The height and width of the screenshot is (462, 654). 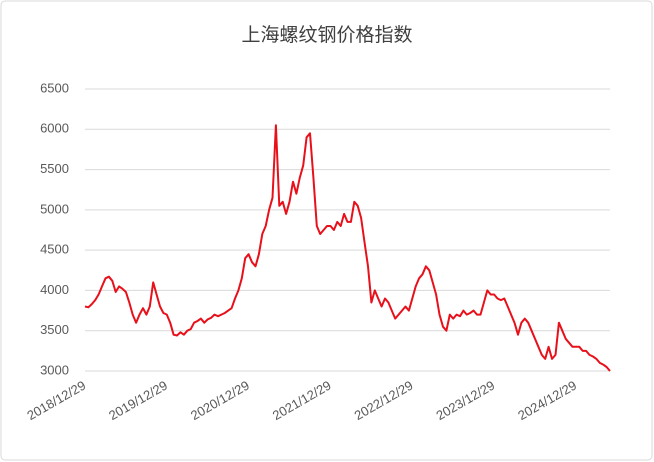 What do you see at coordinates (54, 329) in the screenshot?
I see `y-tick-label: 3500` at bounding box center [54, 329].